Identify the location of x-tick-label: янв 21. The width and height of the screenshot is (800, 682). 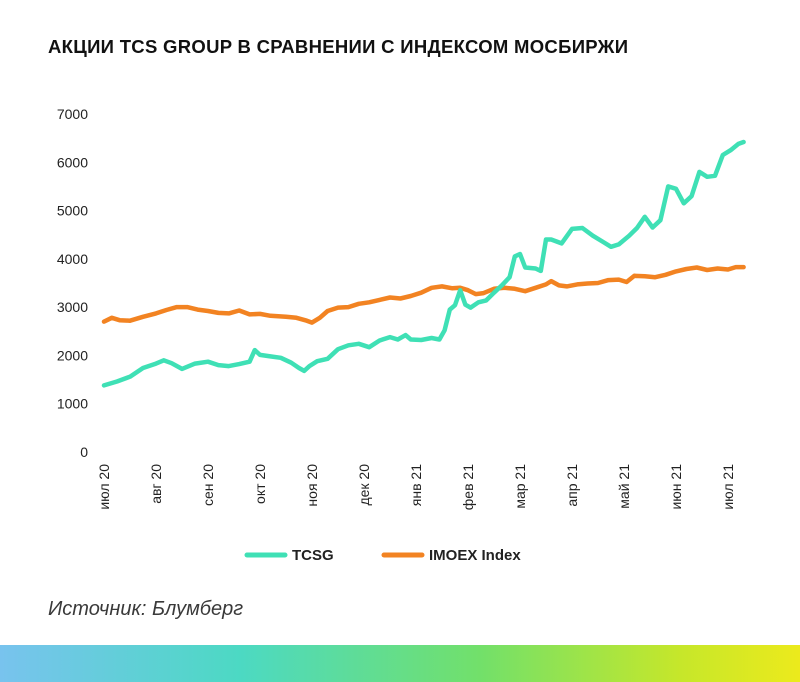
(416, 485).